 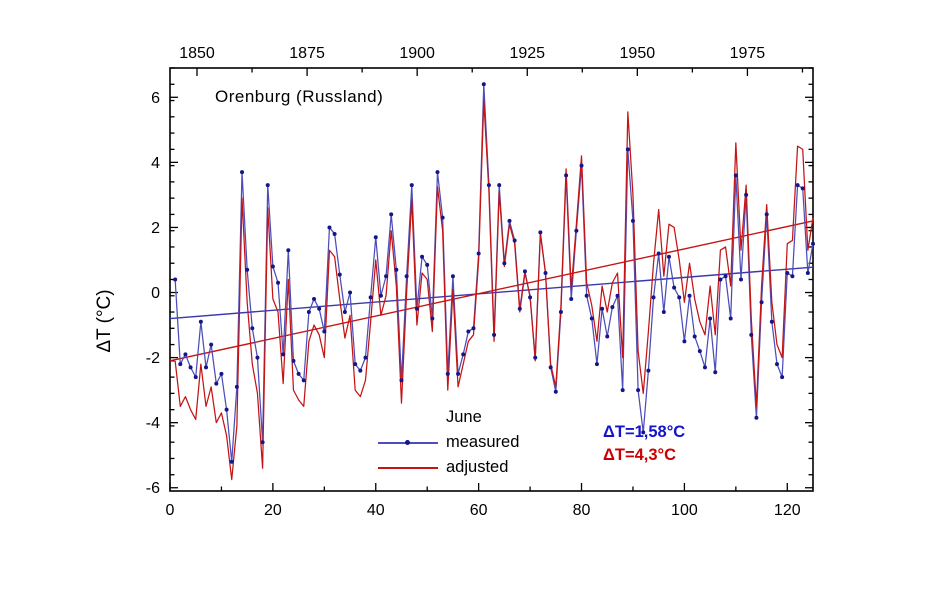 I want to click on legend-spacer, so click(x=408, y=417).